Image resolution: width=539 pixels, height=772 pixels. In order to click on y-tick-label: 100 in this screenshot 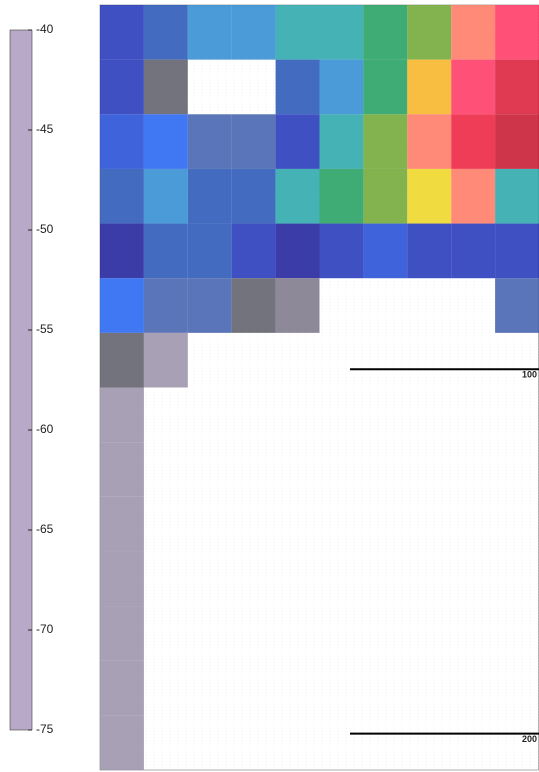, I will do `click(529, 375)`.